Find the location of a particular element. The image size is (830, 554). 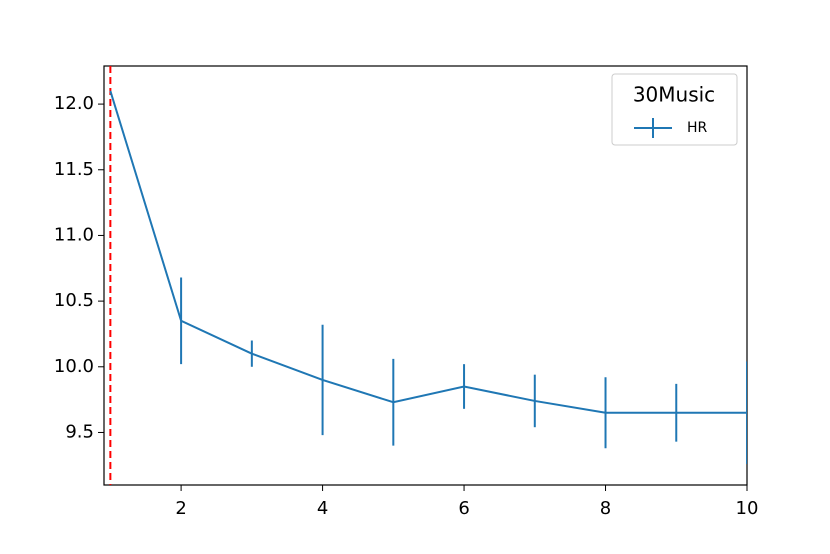

y-tick-label: 11.0 is located at coordinates (74, 234).